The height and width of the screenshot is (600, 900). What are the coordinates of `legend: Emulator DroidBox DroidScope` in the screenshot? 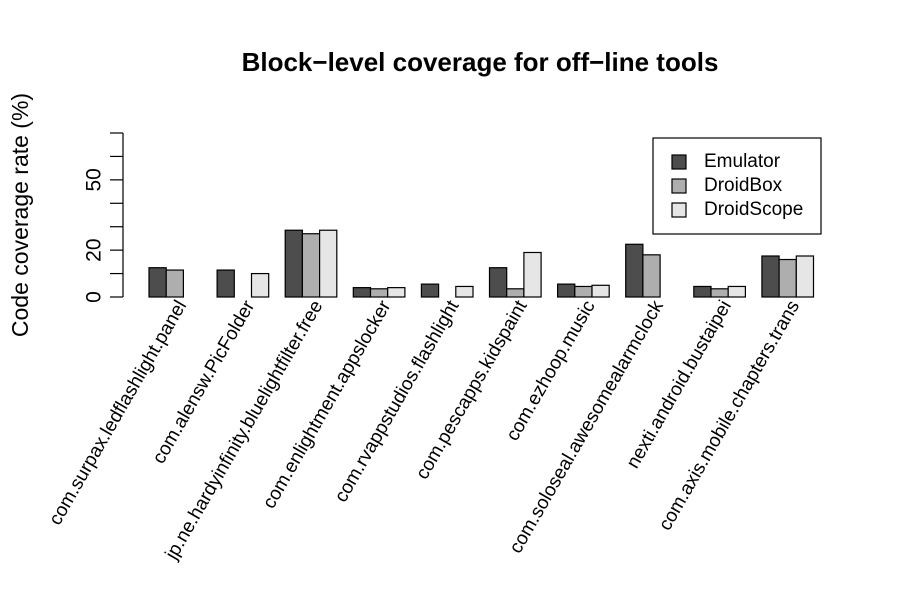 It's located at (737, 186).